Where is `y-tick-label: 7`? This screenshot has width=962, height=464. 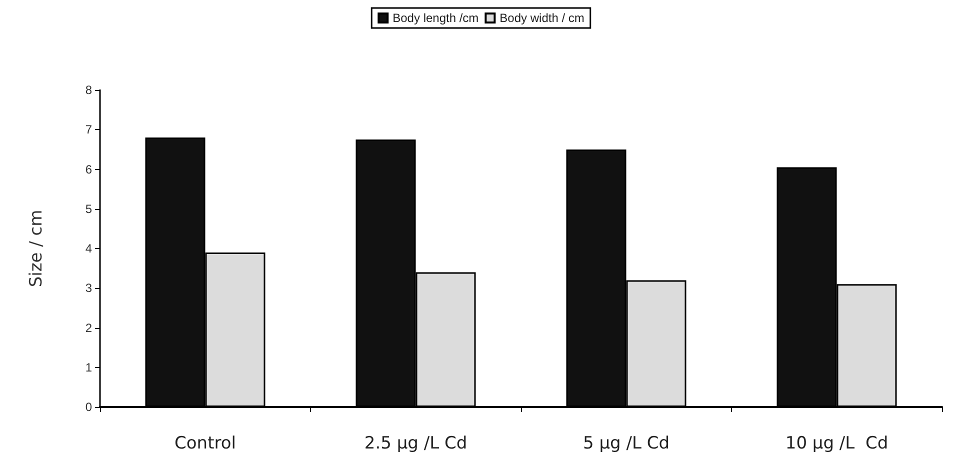
y-tick-label: 7 is located at coordinates (88, 129).